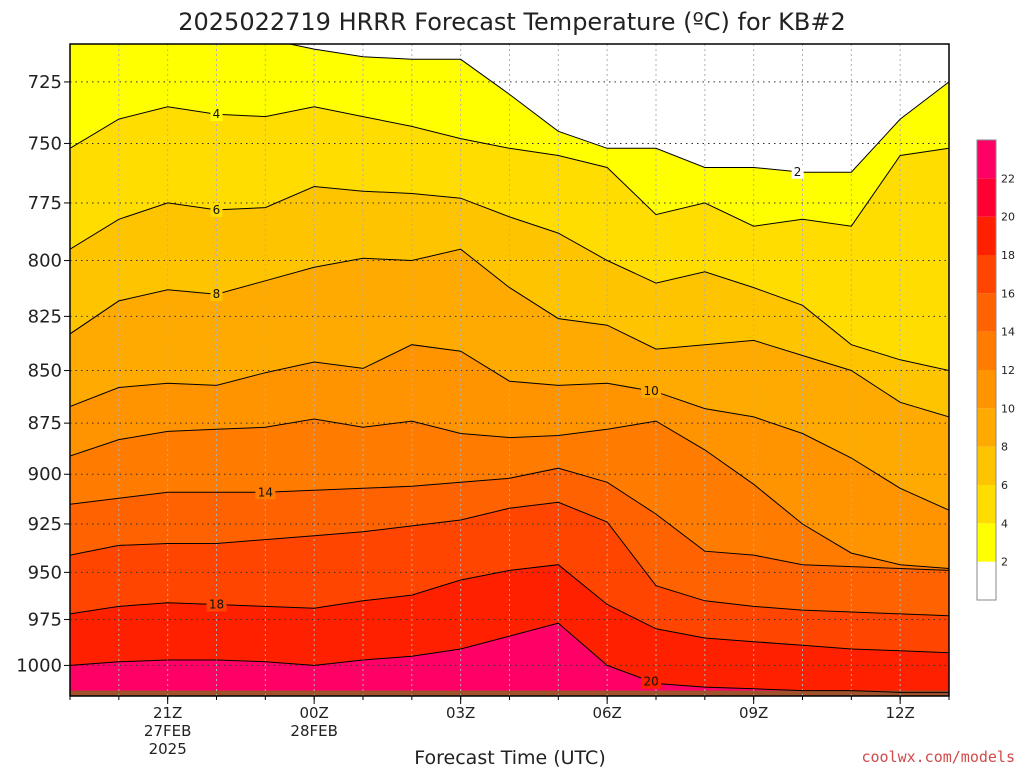 The height and width of the screenshot is (768, 1024). What do you see at coordinates (45, 82) in the screenshot?
I see `y-tick-label: 725` at bounding box center [45, 82].